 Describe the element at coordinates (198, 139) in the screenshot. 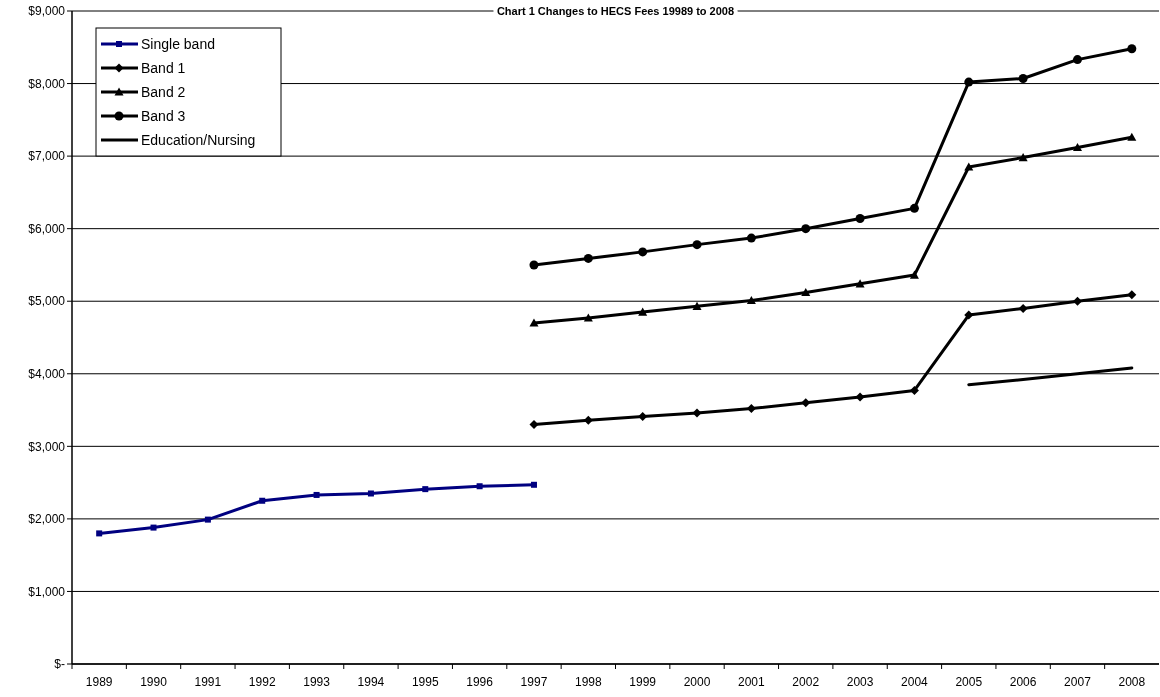

I see `legend-label: Education/Nursing` at that location.